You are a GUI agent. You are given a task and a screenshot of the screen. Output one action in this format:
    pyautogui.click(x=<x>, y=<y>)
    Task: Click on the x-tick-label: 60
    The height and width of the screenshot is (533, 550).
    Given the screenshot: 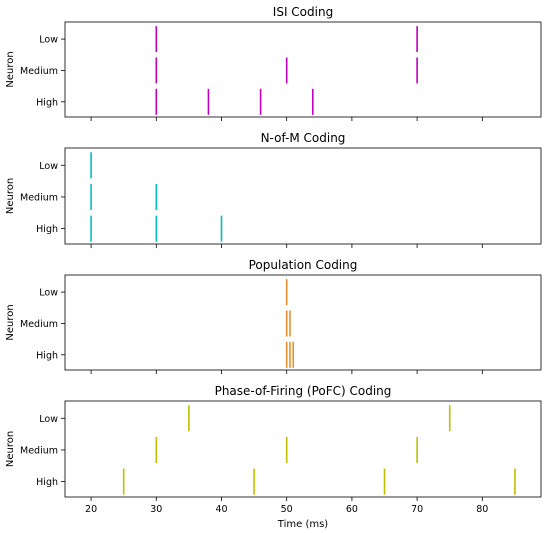 What is the action you would take?
    pyautogui.click(x=352, y=509)
    